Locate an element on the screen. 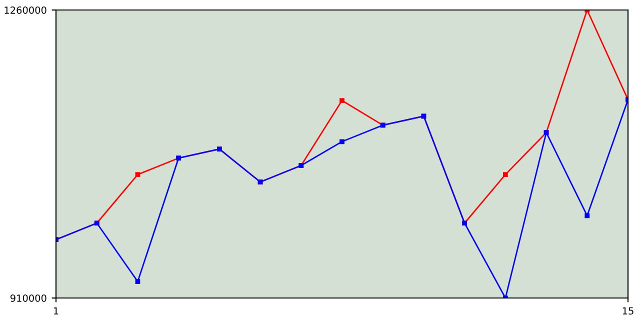 Image resolution: width=640 pixels, height=320 pixels. x-tick-label: 1 is located at coordinates (56, 310).